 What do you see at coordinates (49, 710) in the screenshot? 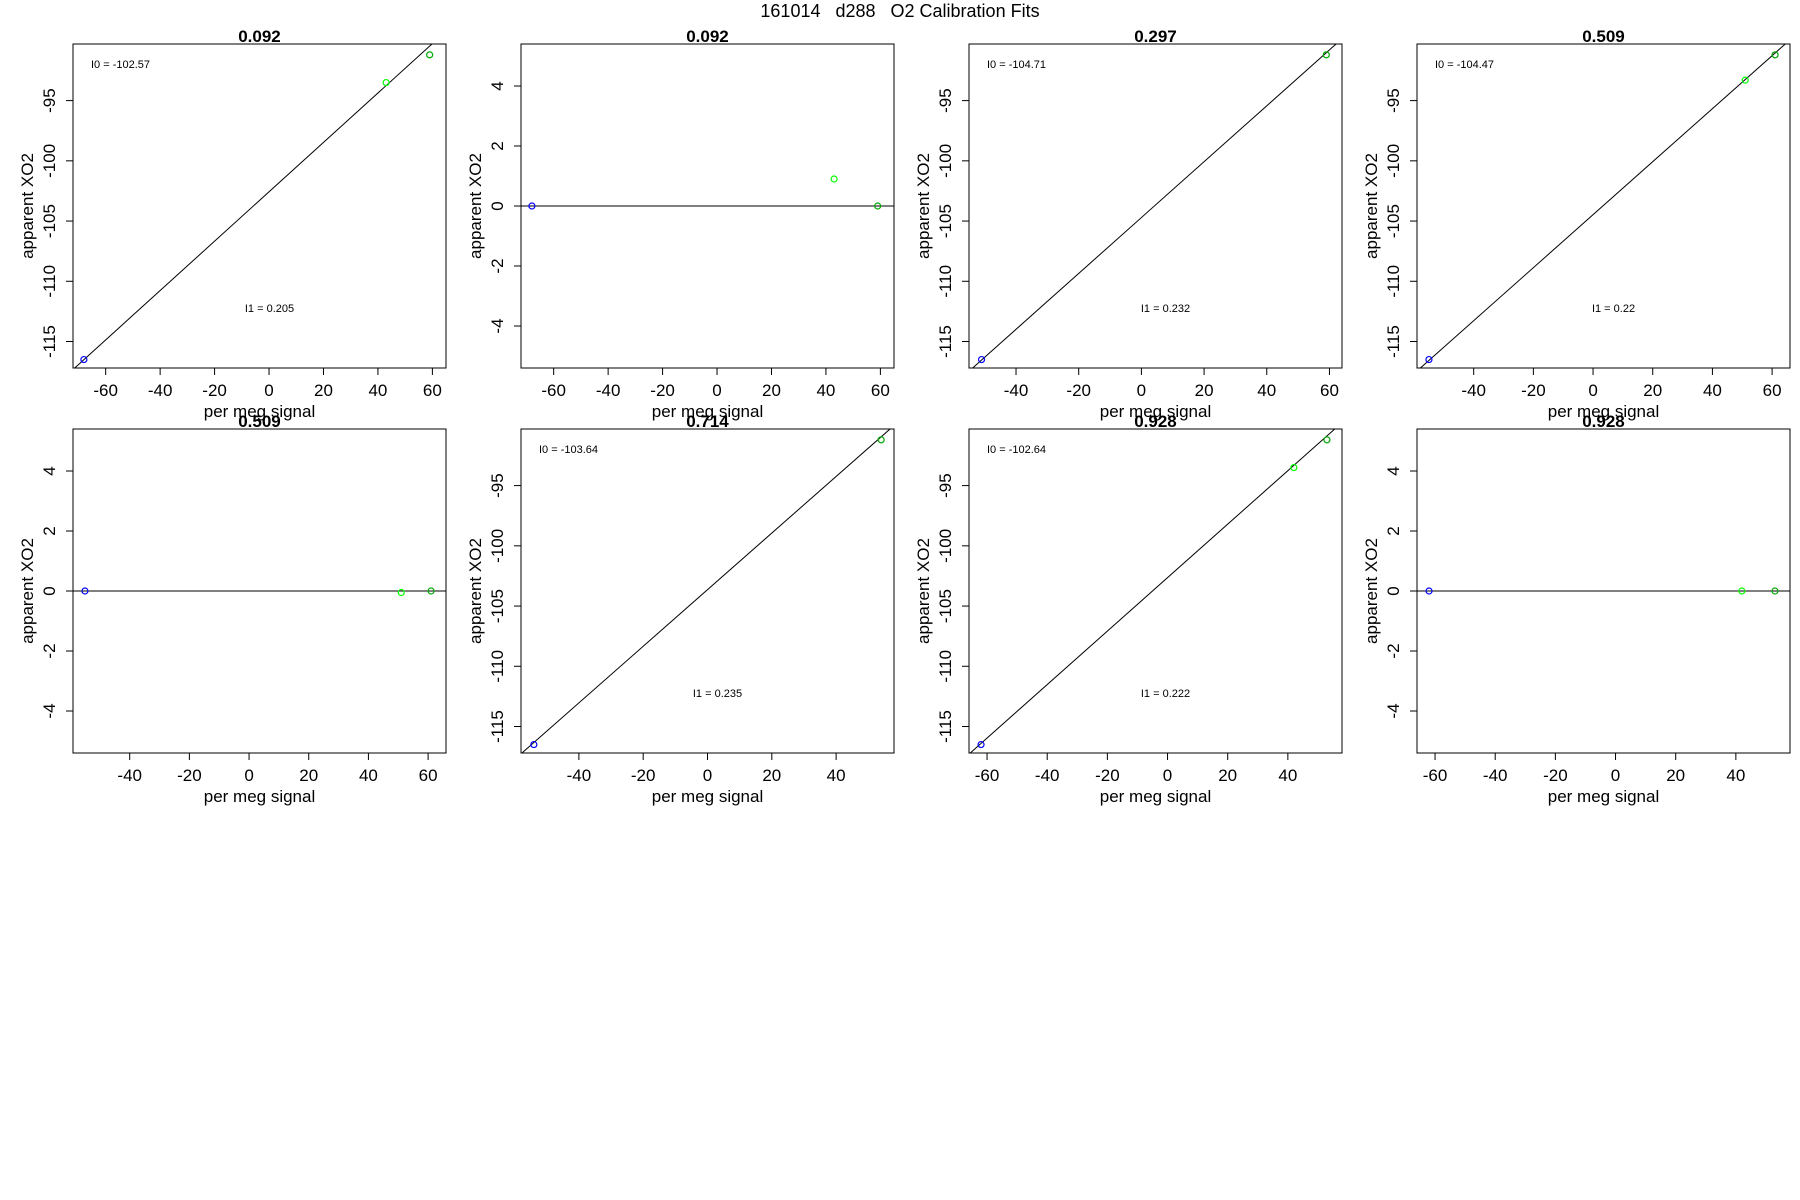
I see `y-tick-label: -4` at bounding box center [49, 710].